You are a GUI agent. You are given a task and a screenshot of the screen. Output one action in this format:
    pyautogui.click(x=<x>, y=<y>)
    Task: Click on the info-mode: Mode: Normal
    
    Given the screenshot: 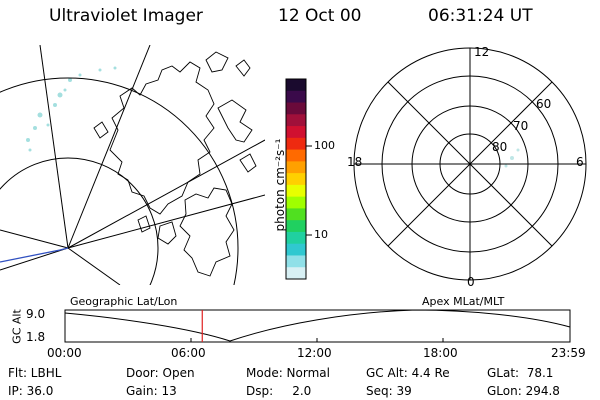 What is the action you would take?
    pyautogui.click(x=288, y=373)
    